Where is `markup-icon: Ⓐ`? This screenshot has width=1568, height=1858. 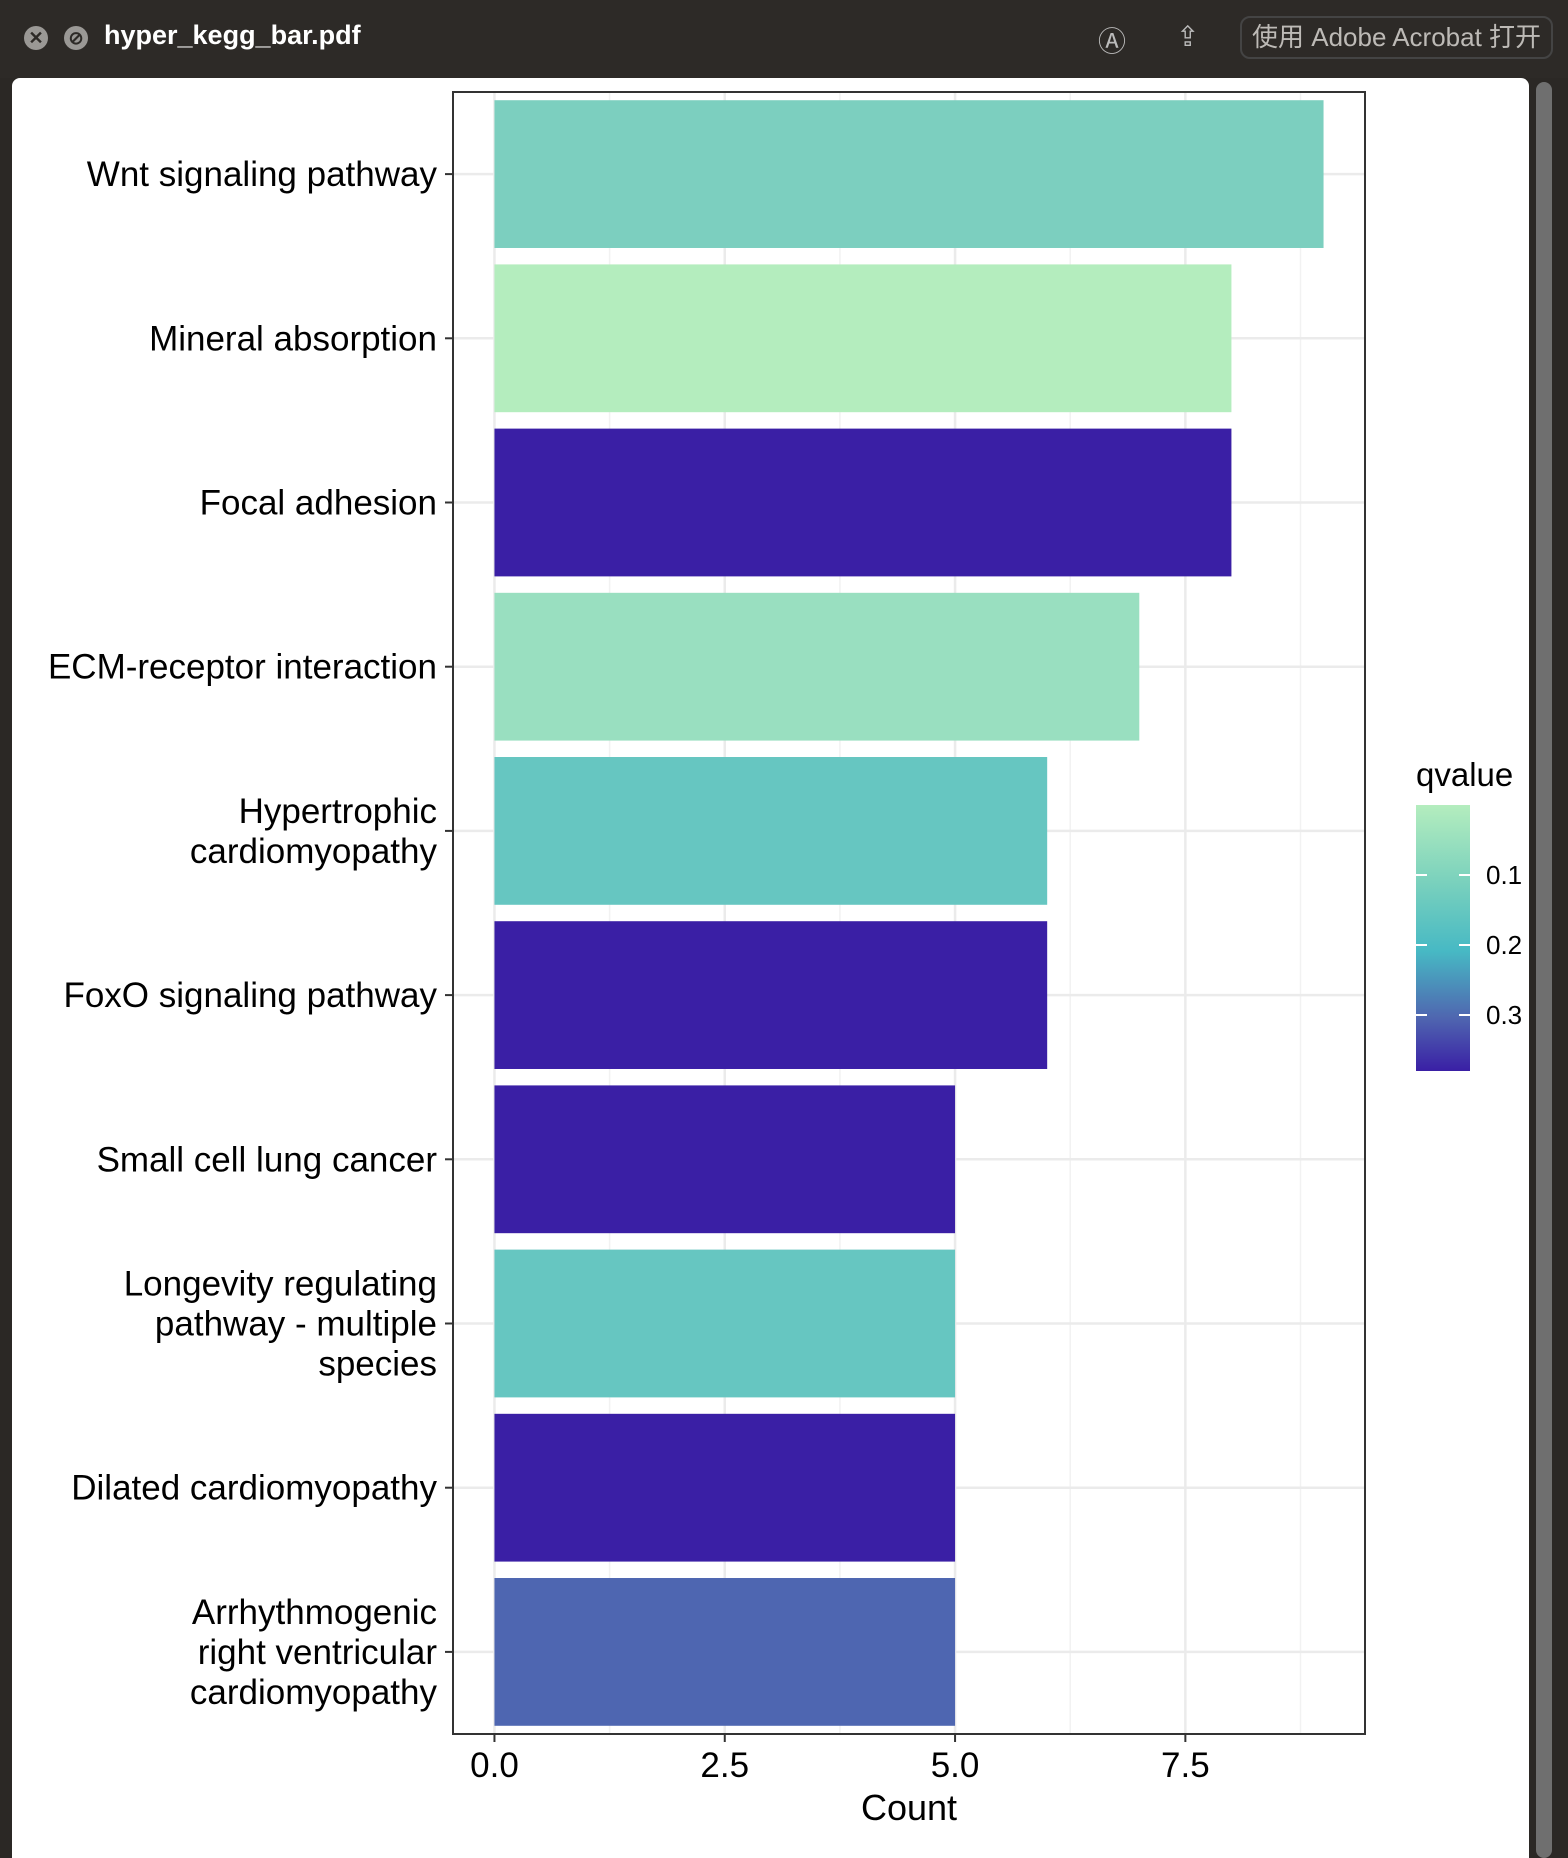
markup-icon: Ⓐ is located at coordinates (1112, 41).